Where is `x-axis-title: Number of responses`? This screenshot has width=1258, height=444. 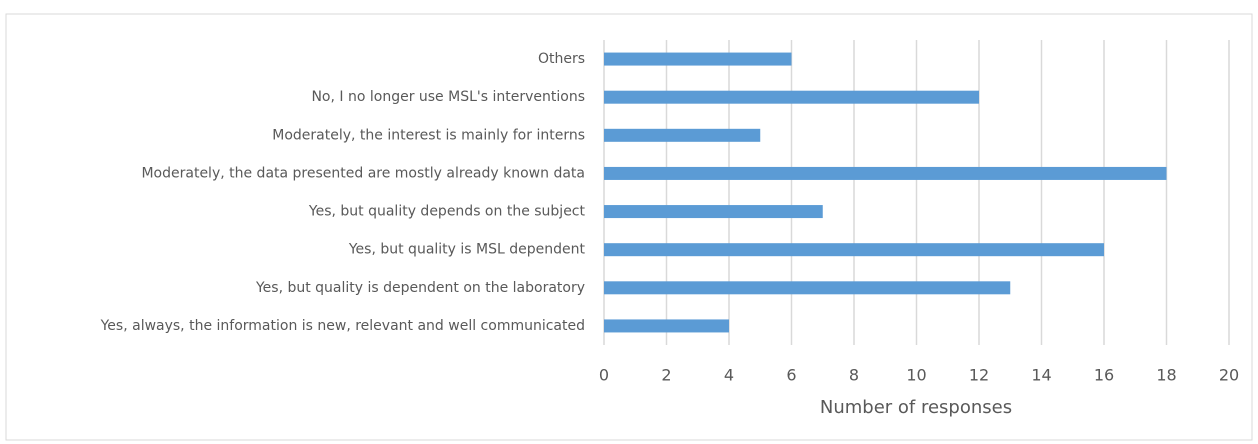
x-axis-title: Number of responses is located at coordinates (916, 407).